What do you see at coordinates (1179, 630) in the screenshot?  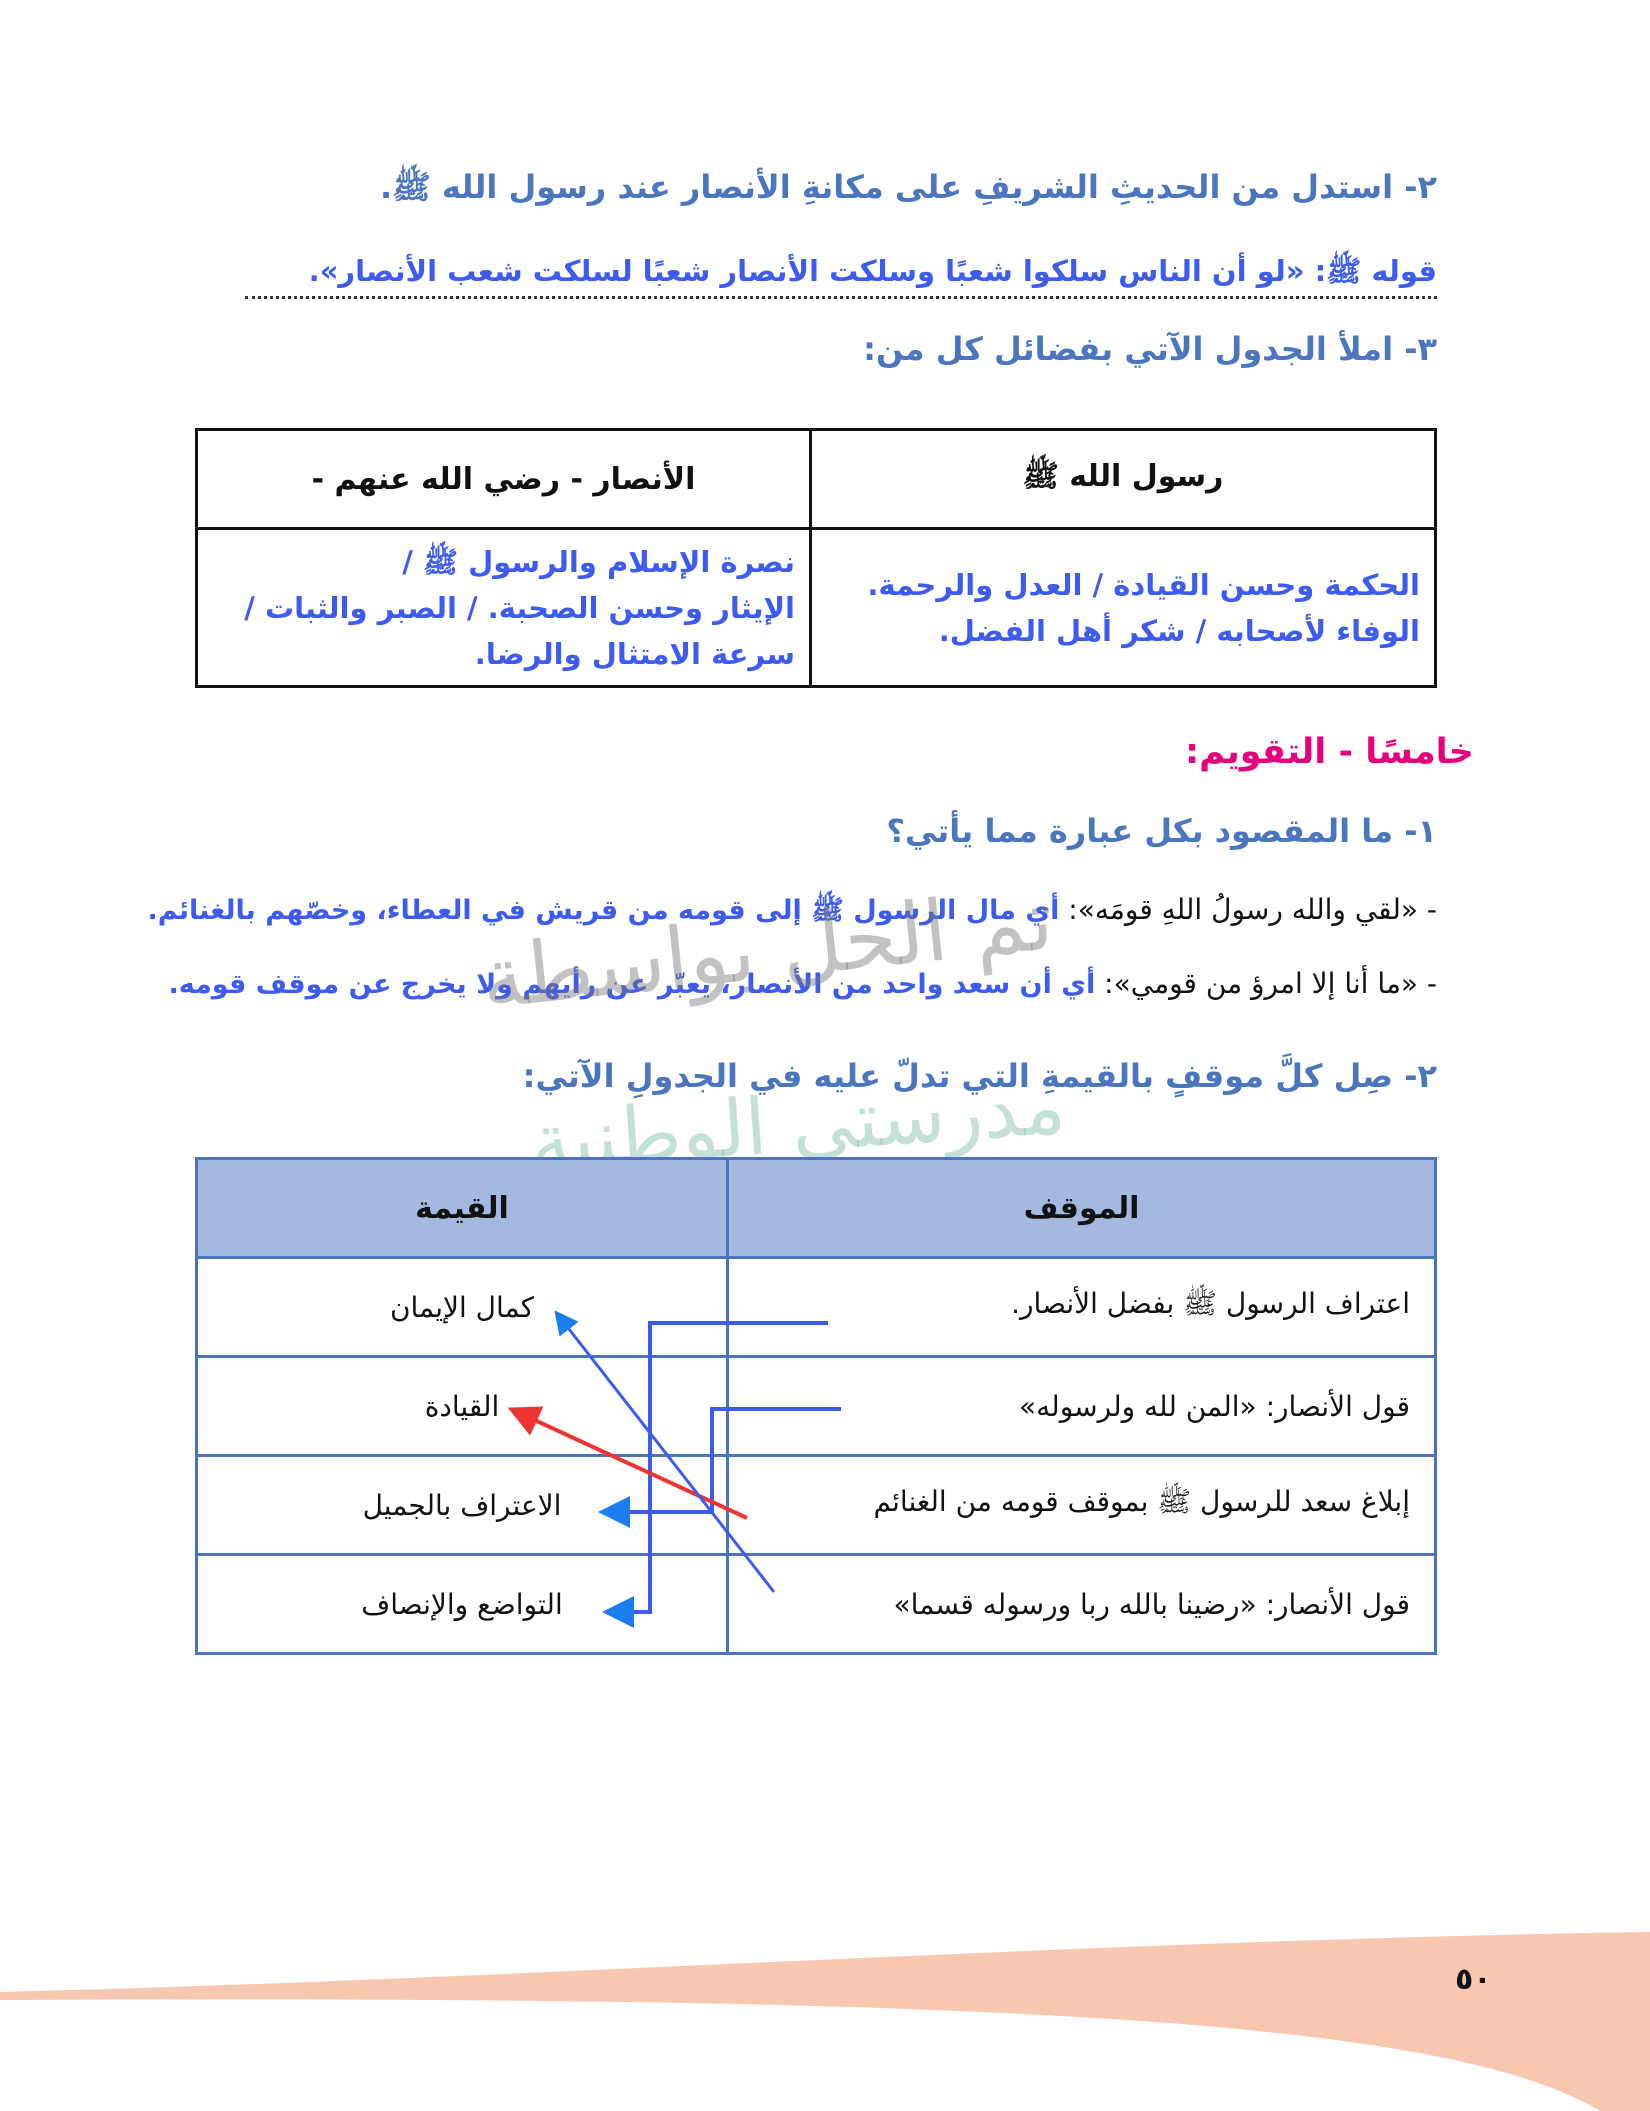 I see `virtue-line: الوفاء لأصحابه / شكر أهل الفضل.` at bounding box center [1179, 630].